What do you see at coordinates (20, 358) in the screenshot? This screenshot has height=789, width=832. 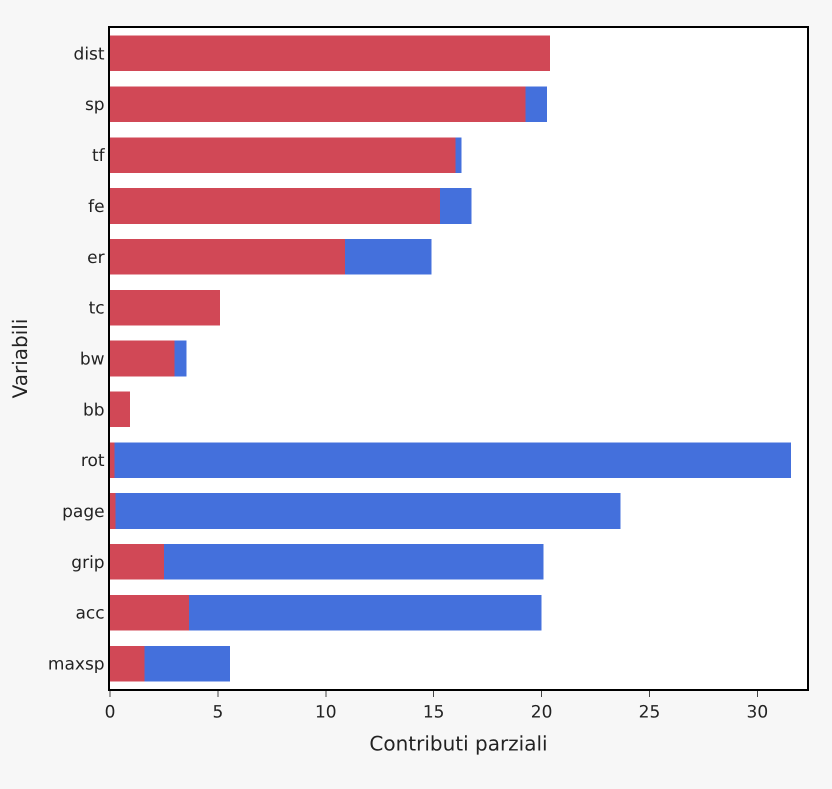 I see `y-axis-title: Variabili` at bounding box center [20, 358].